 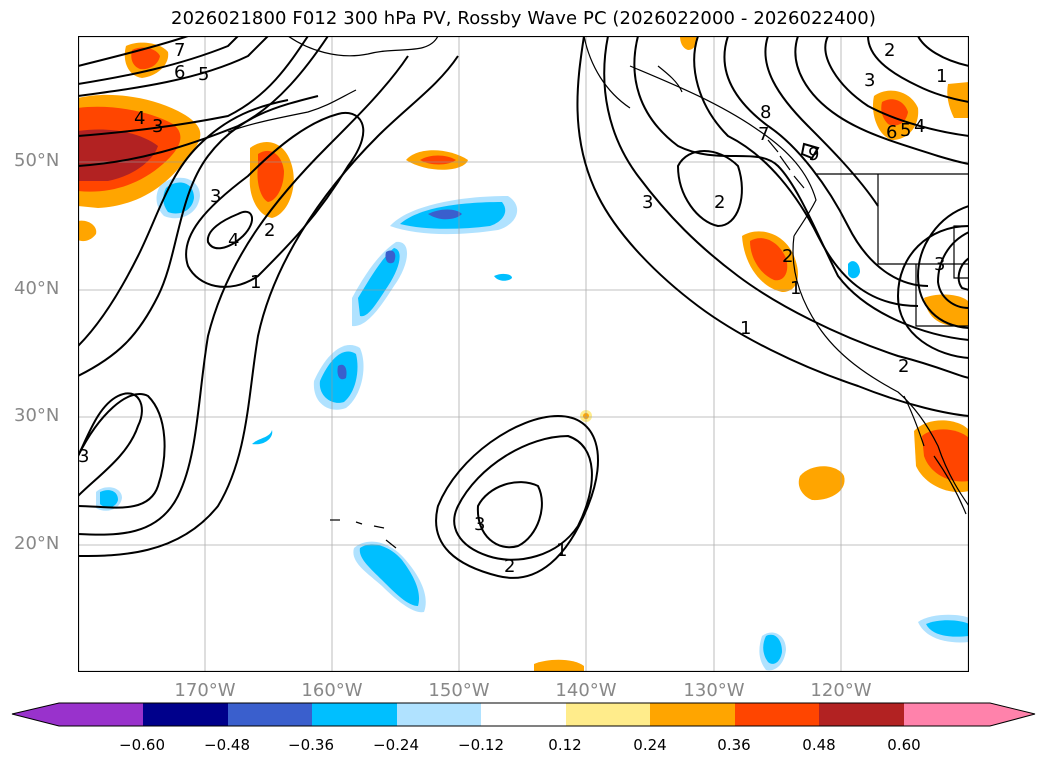 What do you see at coordinates (396, 745) in the screenshot?
I see `colorbar-tick-label: −0.24` at bounding box center [396, 745].